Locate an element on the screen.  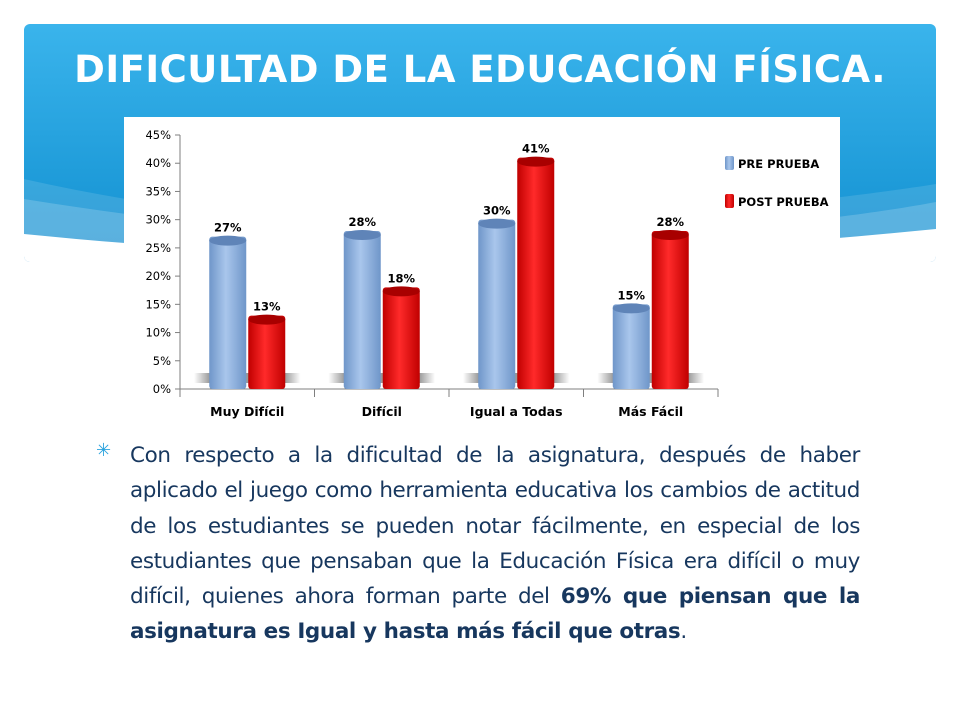
post-prueba-data-label: 18% is located at coordinates (401, 278).